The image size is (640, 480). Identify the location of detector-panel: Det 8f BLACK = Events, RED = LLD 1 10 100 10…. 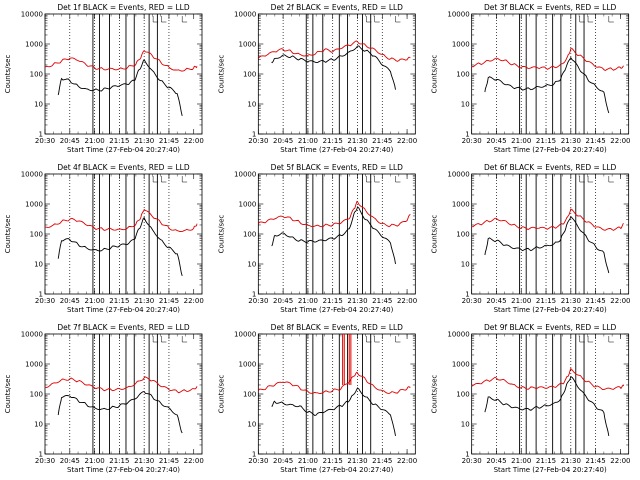
(317, 398).